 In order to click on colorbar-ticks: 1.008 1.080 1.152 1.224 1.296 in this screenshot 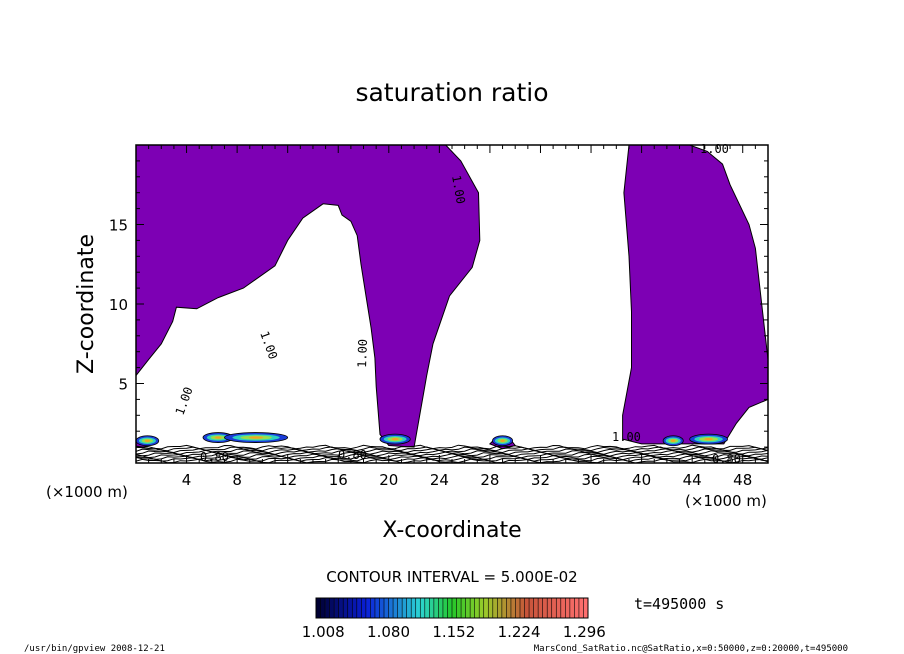, I will do `click(454, 632)`.